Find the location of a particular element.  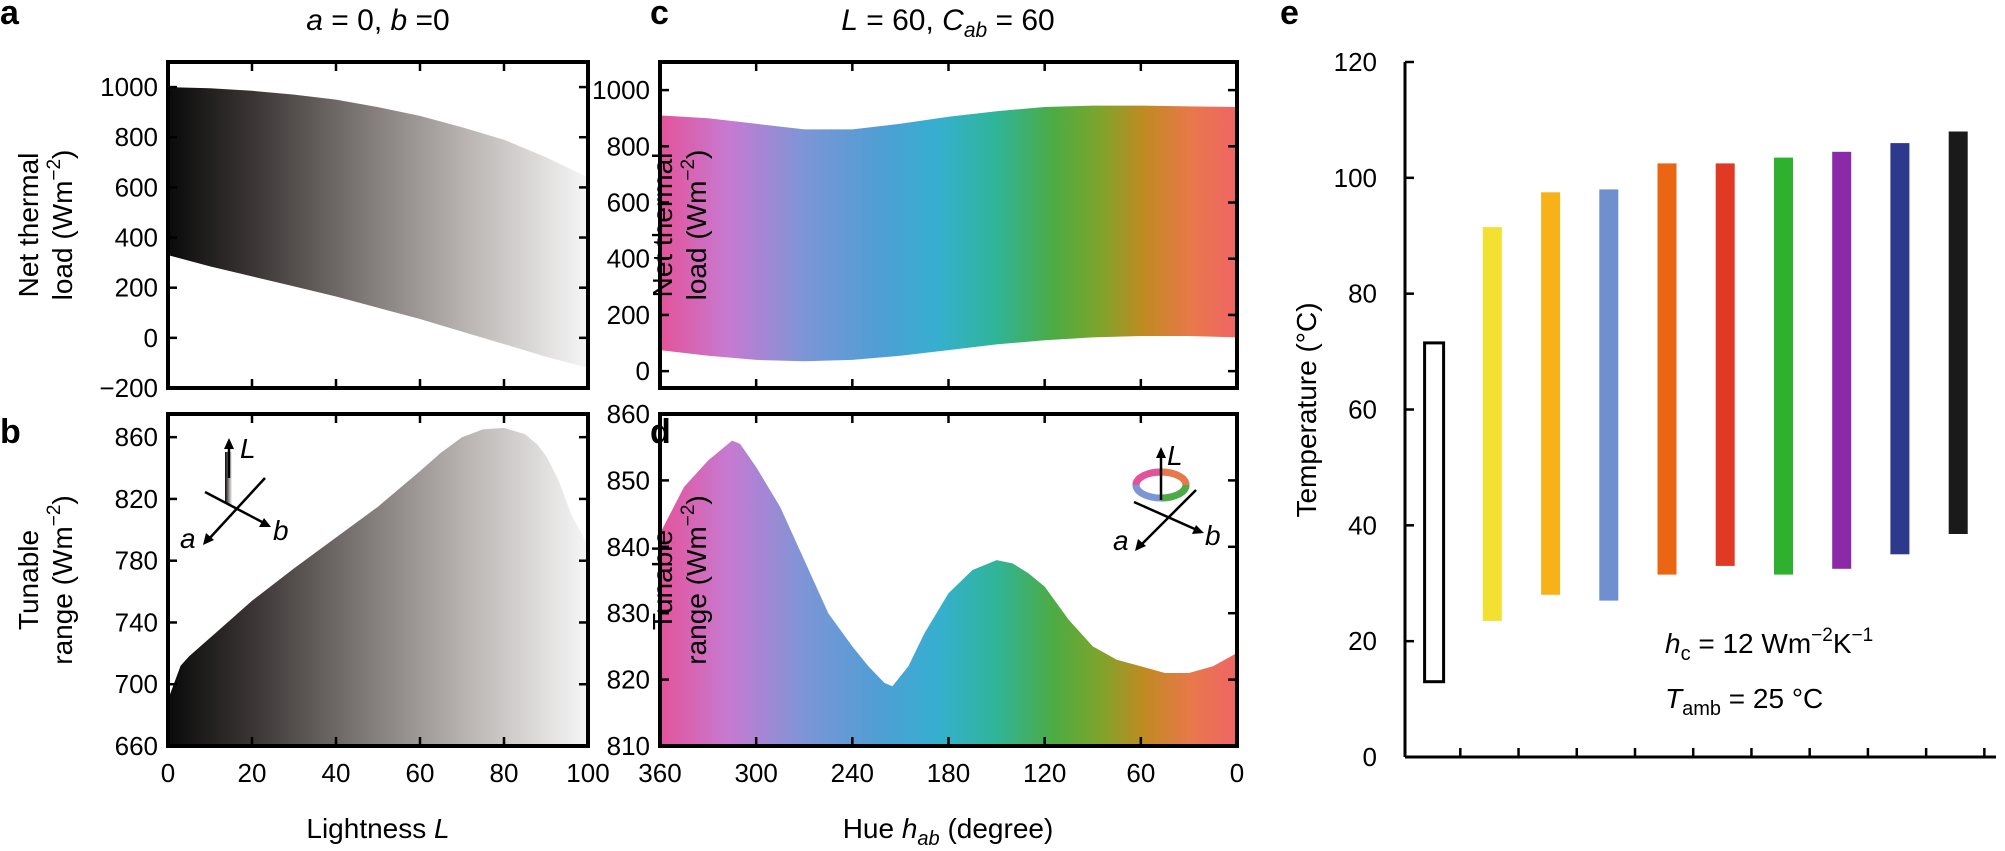

inset-d-b-label: b is located at coordinates (1213, 535).